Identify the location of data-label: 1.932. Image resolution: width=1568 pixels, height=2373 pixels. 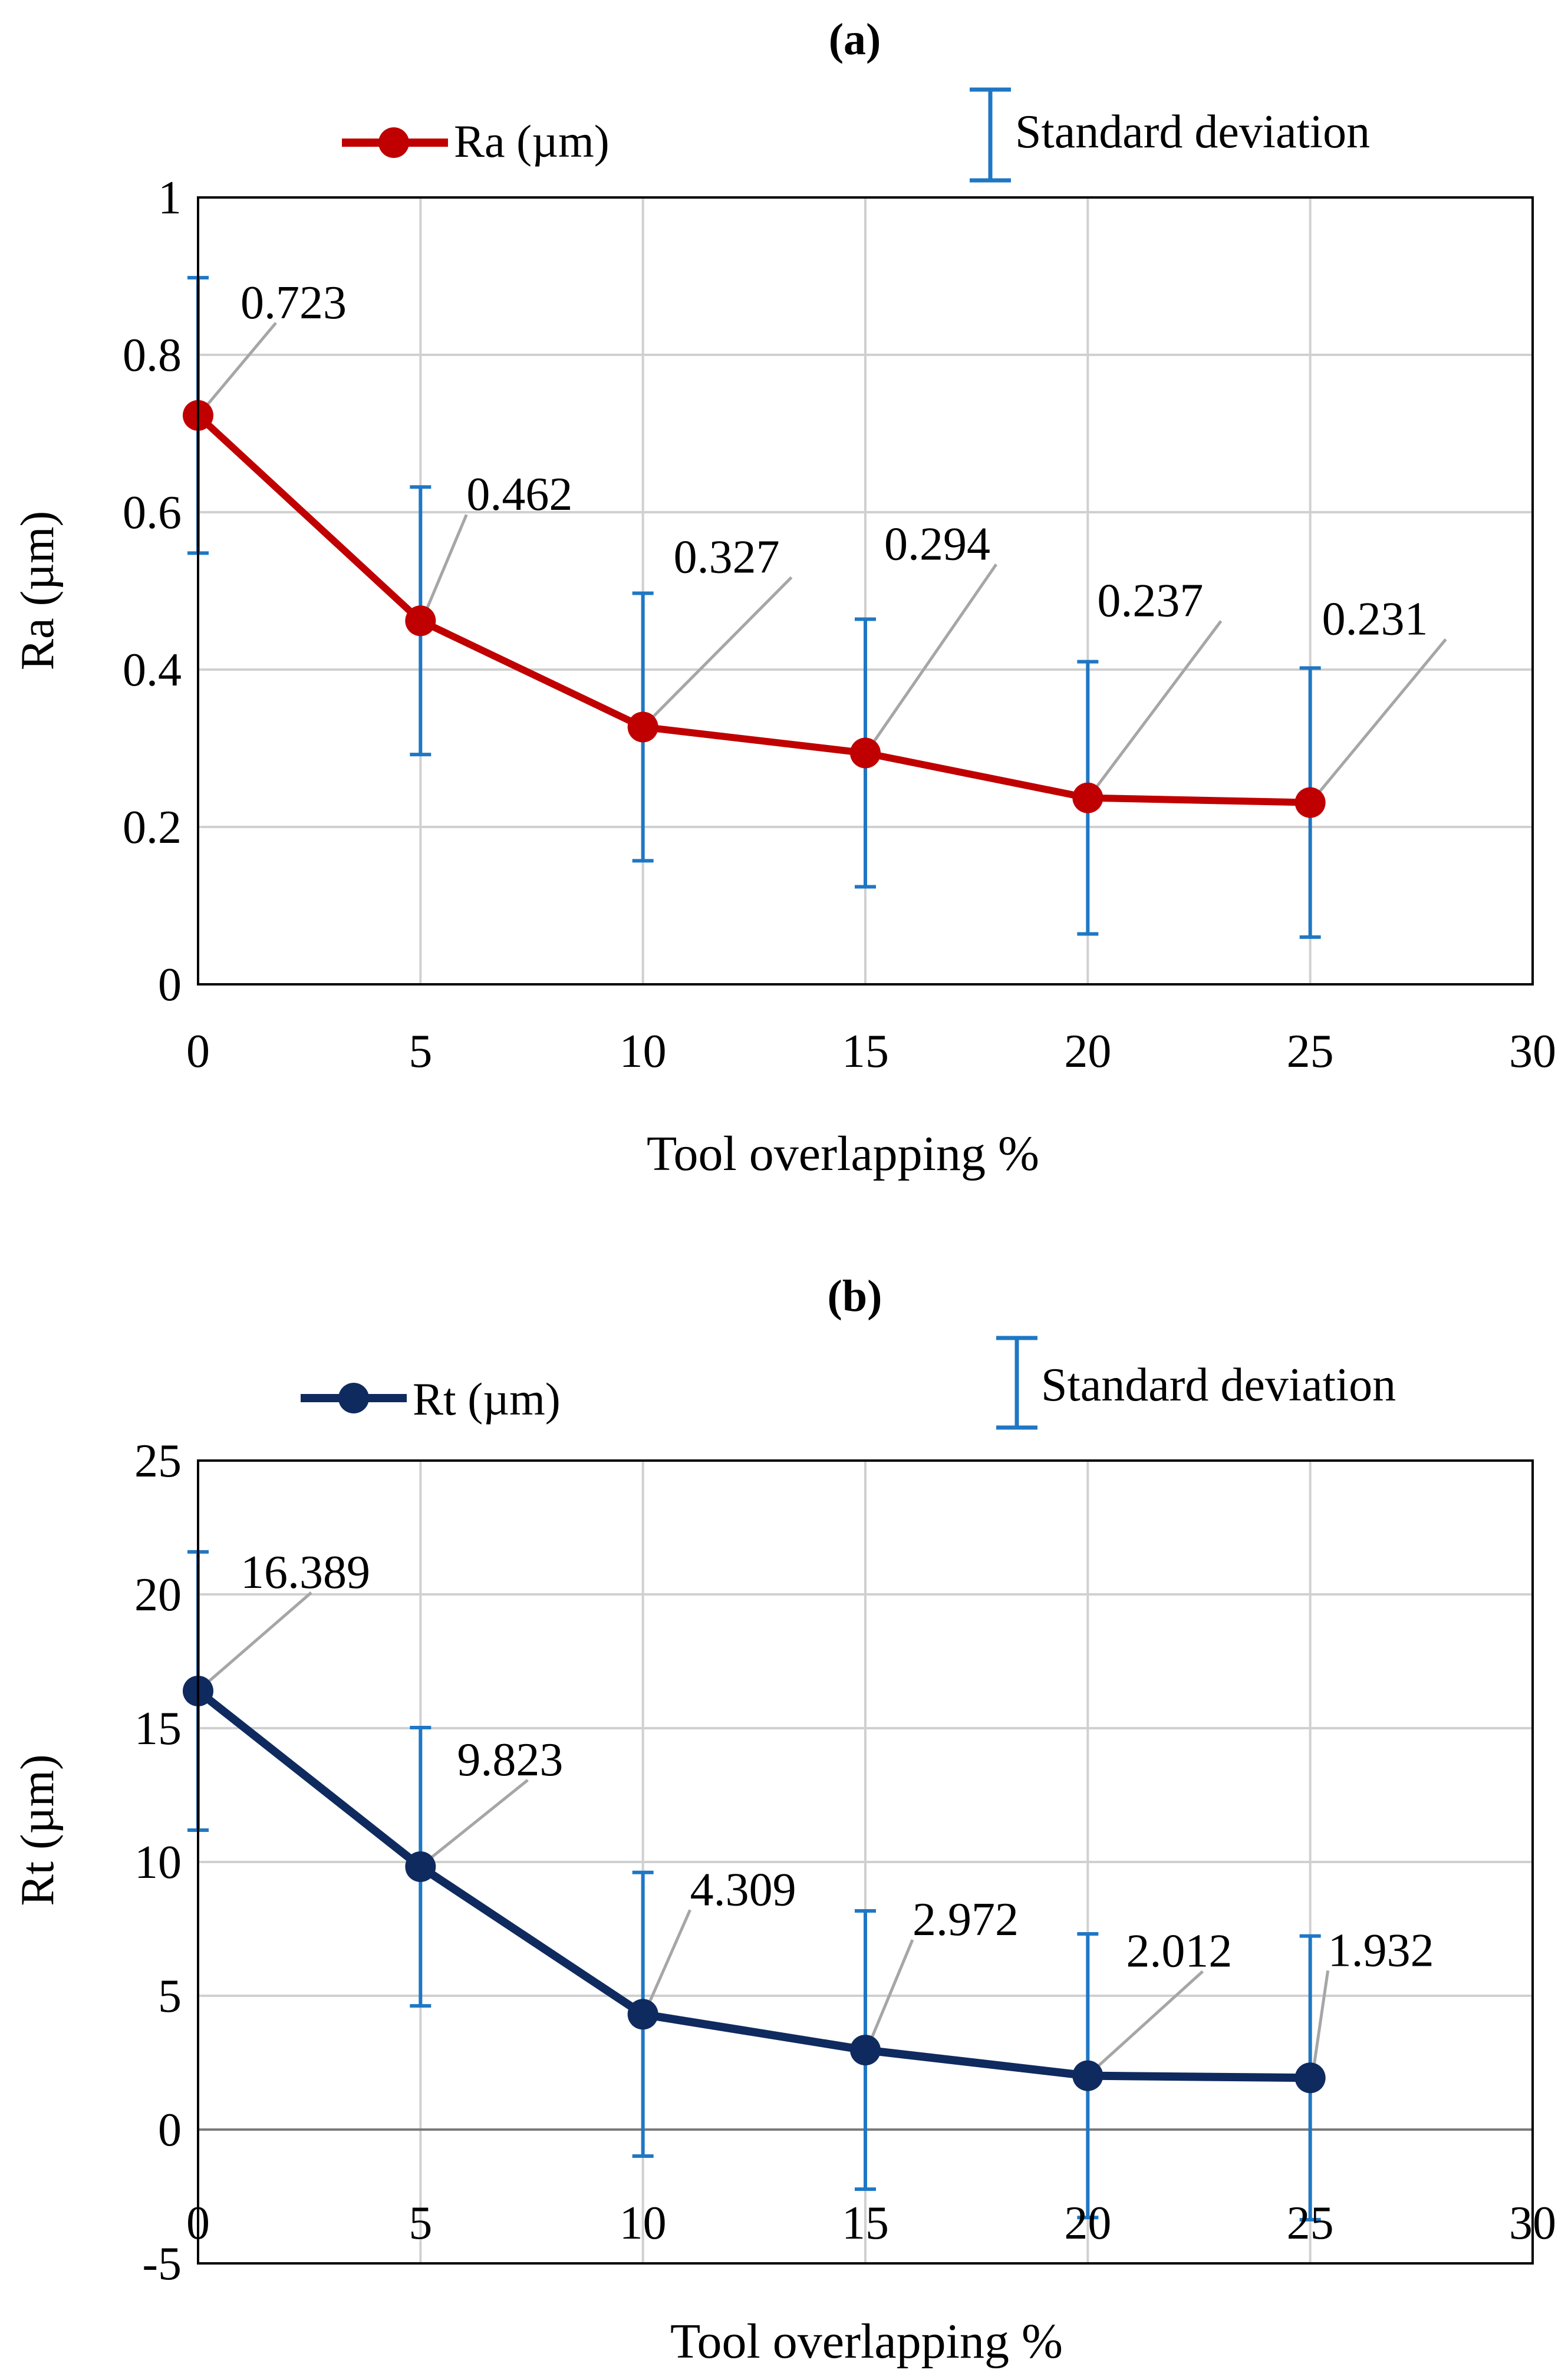
(1381, 1950).